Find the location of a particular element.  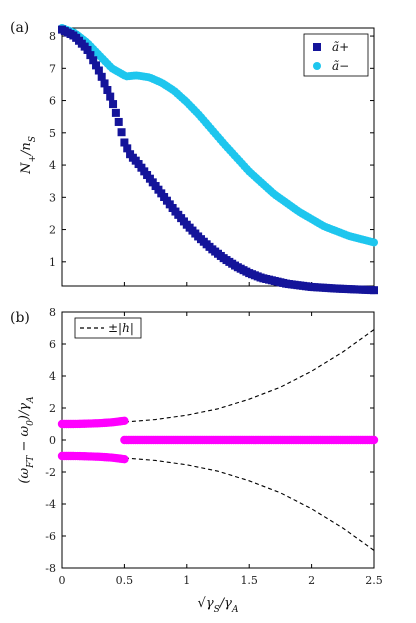

panel-a-ytick-label: 2 is located at coordinates (52, 230).